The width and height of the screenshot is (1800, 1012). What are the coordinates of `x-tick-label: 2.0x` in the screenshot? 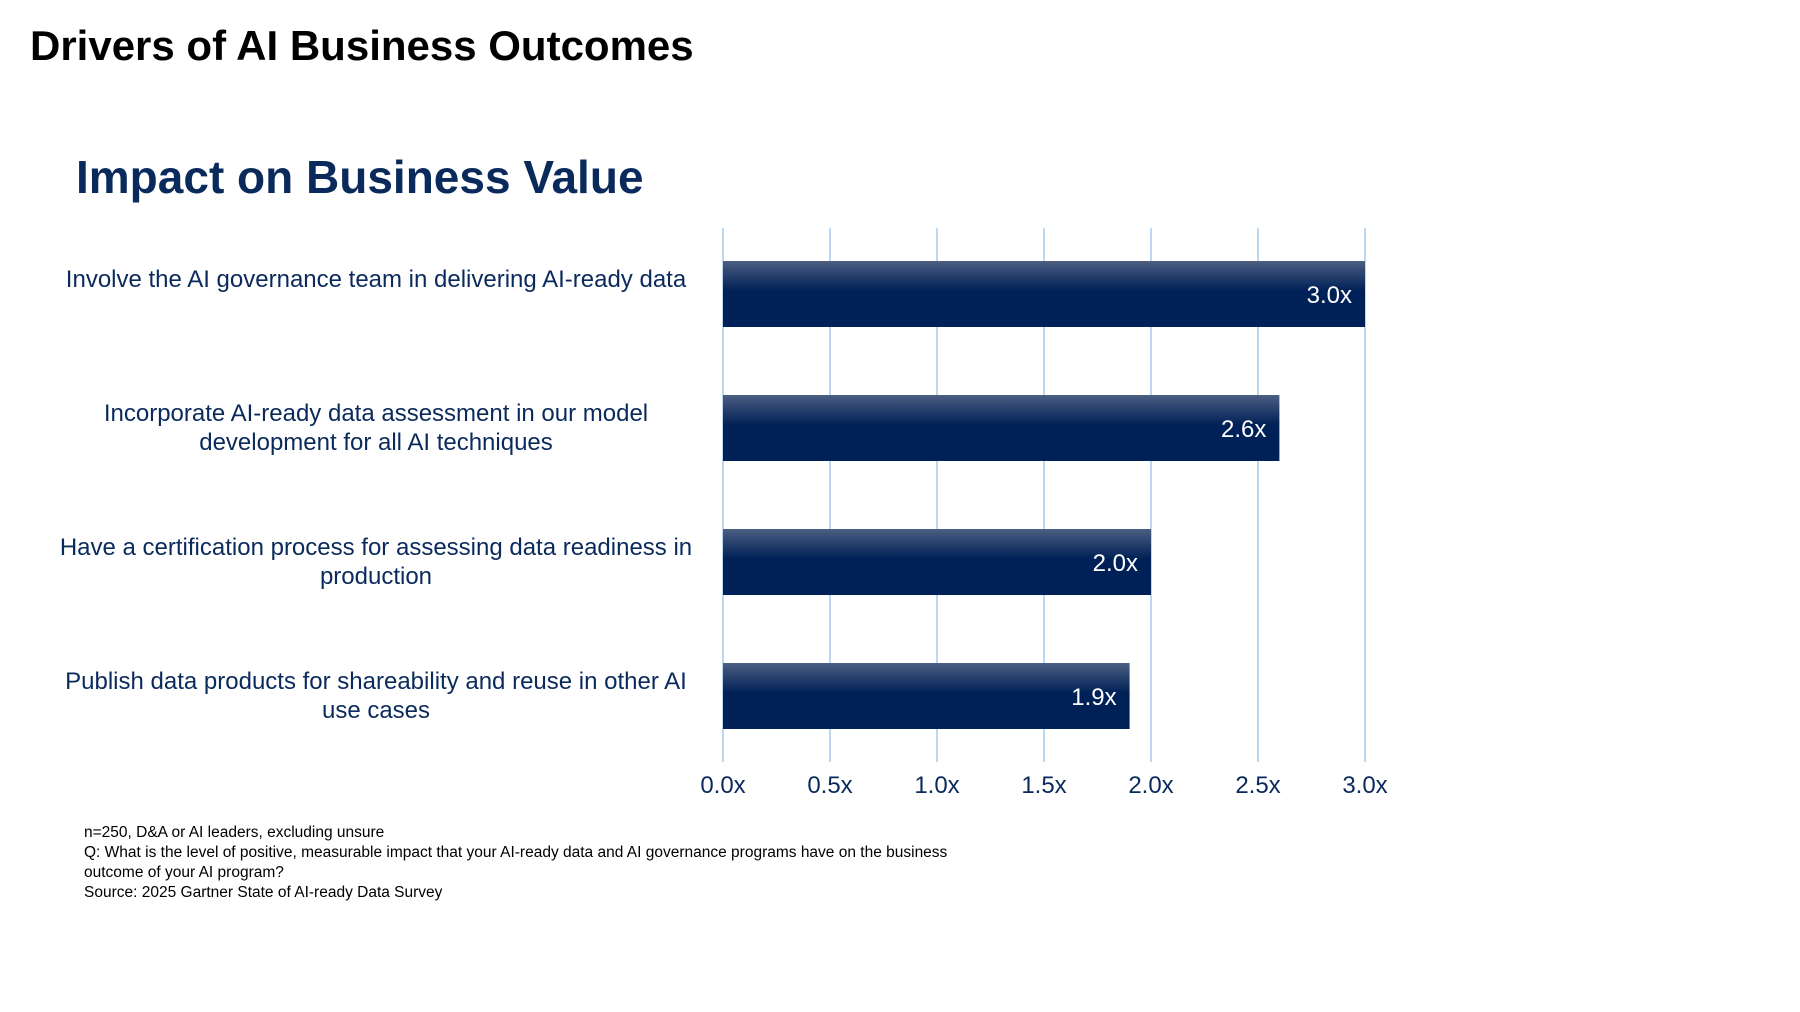 It's located at (1150, 785).